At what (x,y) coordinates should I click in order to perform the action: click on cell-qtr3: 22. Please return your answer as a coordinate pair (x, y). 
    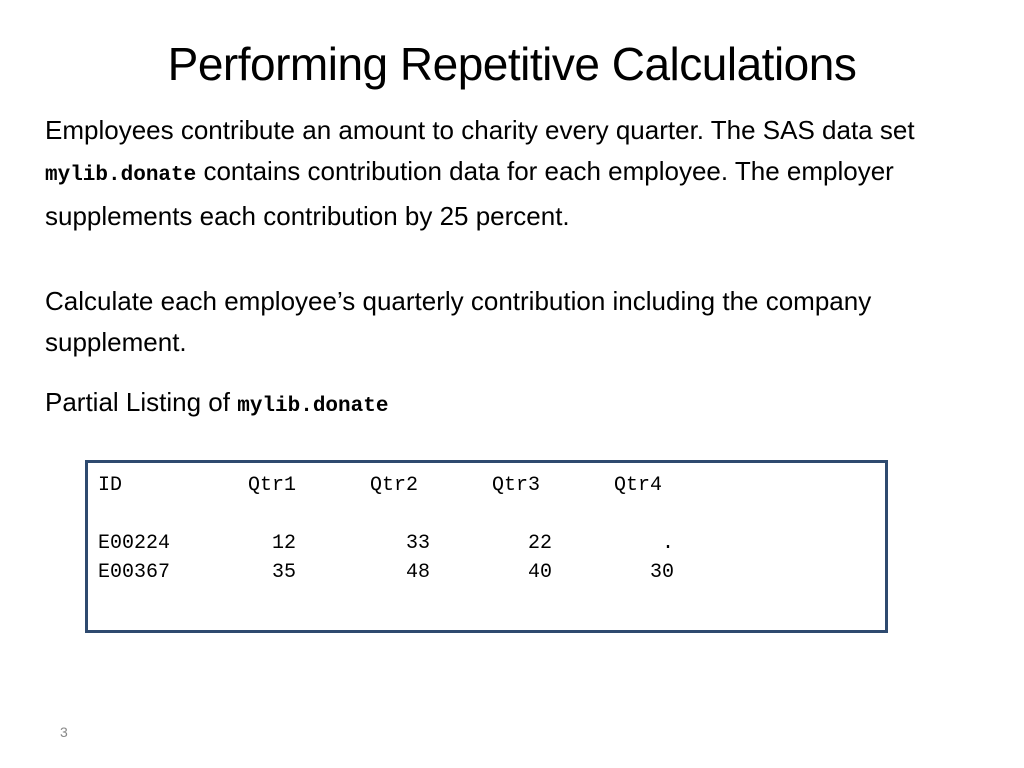
    Looking at the image, I should click on (522, 543).